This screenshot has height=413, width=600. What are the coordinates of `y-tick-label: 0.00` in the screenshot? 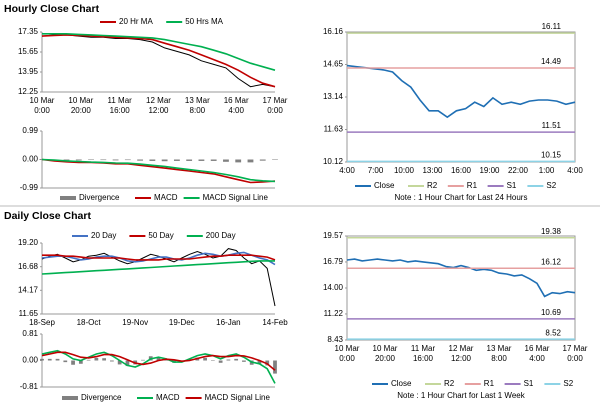 It's located at (30, 360).